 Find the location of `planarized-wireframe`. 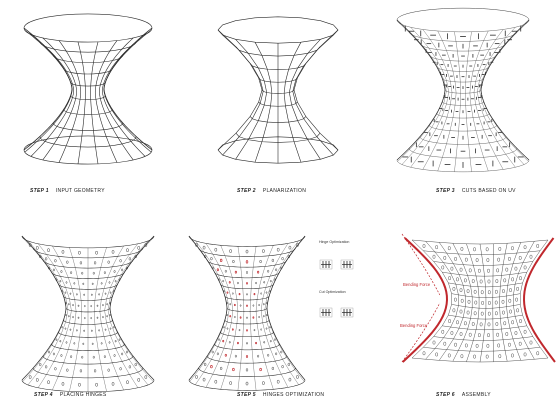

planarized-wireframe is located at coordinates (278, 90).